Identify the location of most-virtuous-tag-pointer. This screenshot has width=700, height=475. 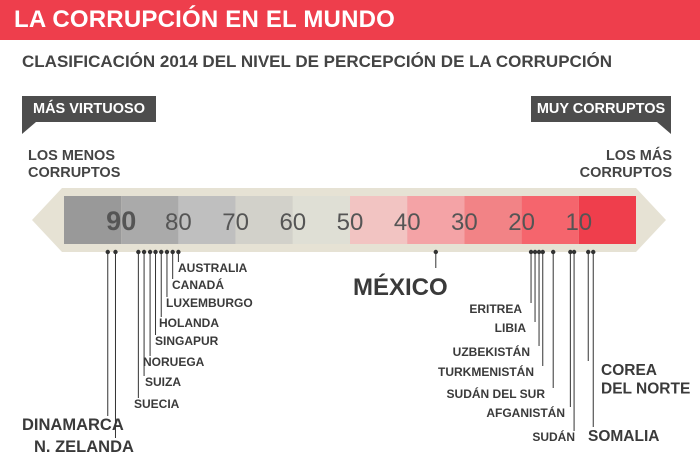
(29, 128).